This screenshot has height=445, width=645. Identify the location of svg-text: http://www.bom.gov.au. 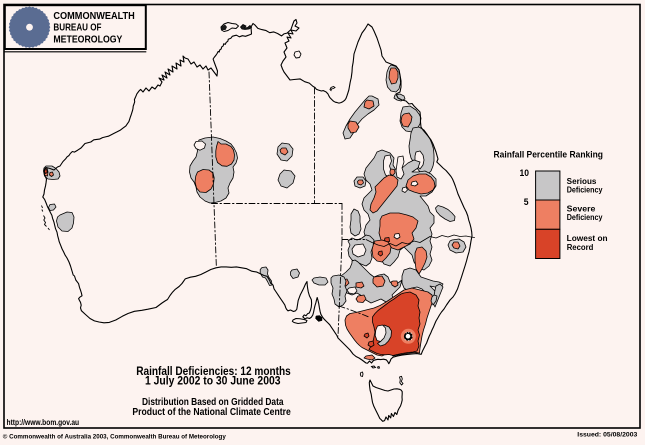
(43, 422).